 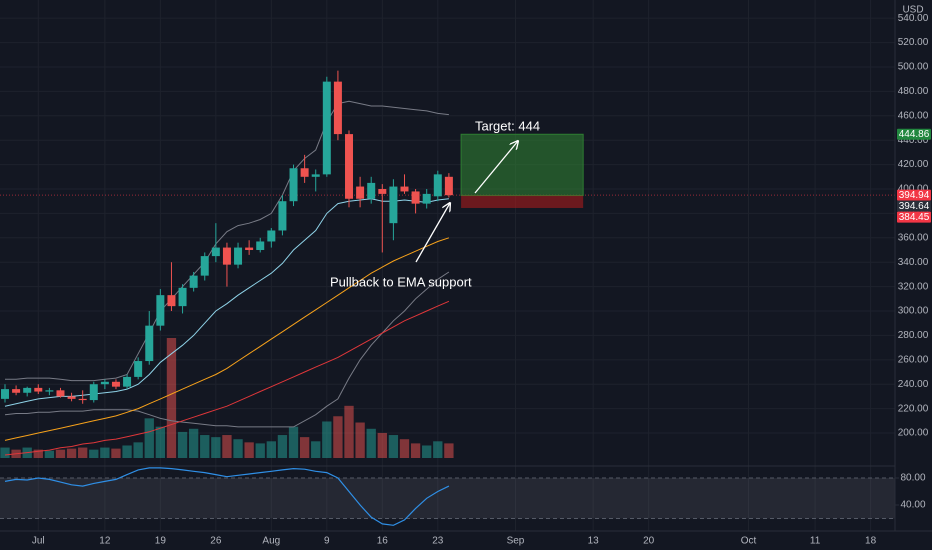 What do you see at coordinates (227, 496) in the screenshot?
I see `oscillator-line` at bounding box center [227, 496].